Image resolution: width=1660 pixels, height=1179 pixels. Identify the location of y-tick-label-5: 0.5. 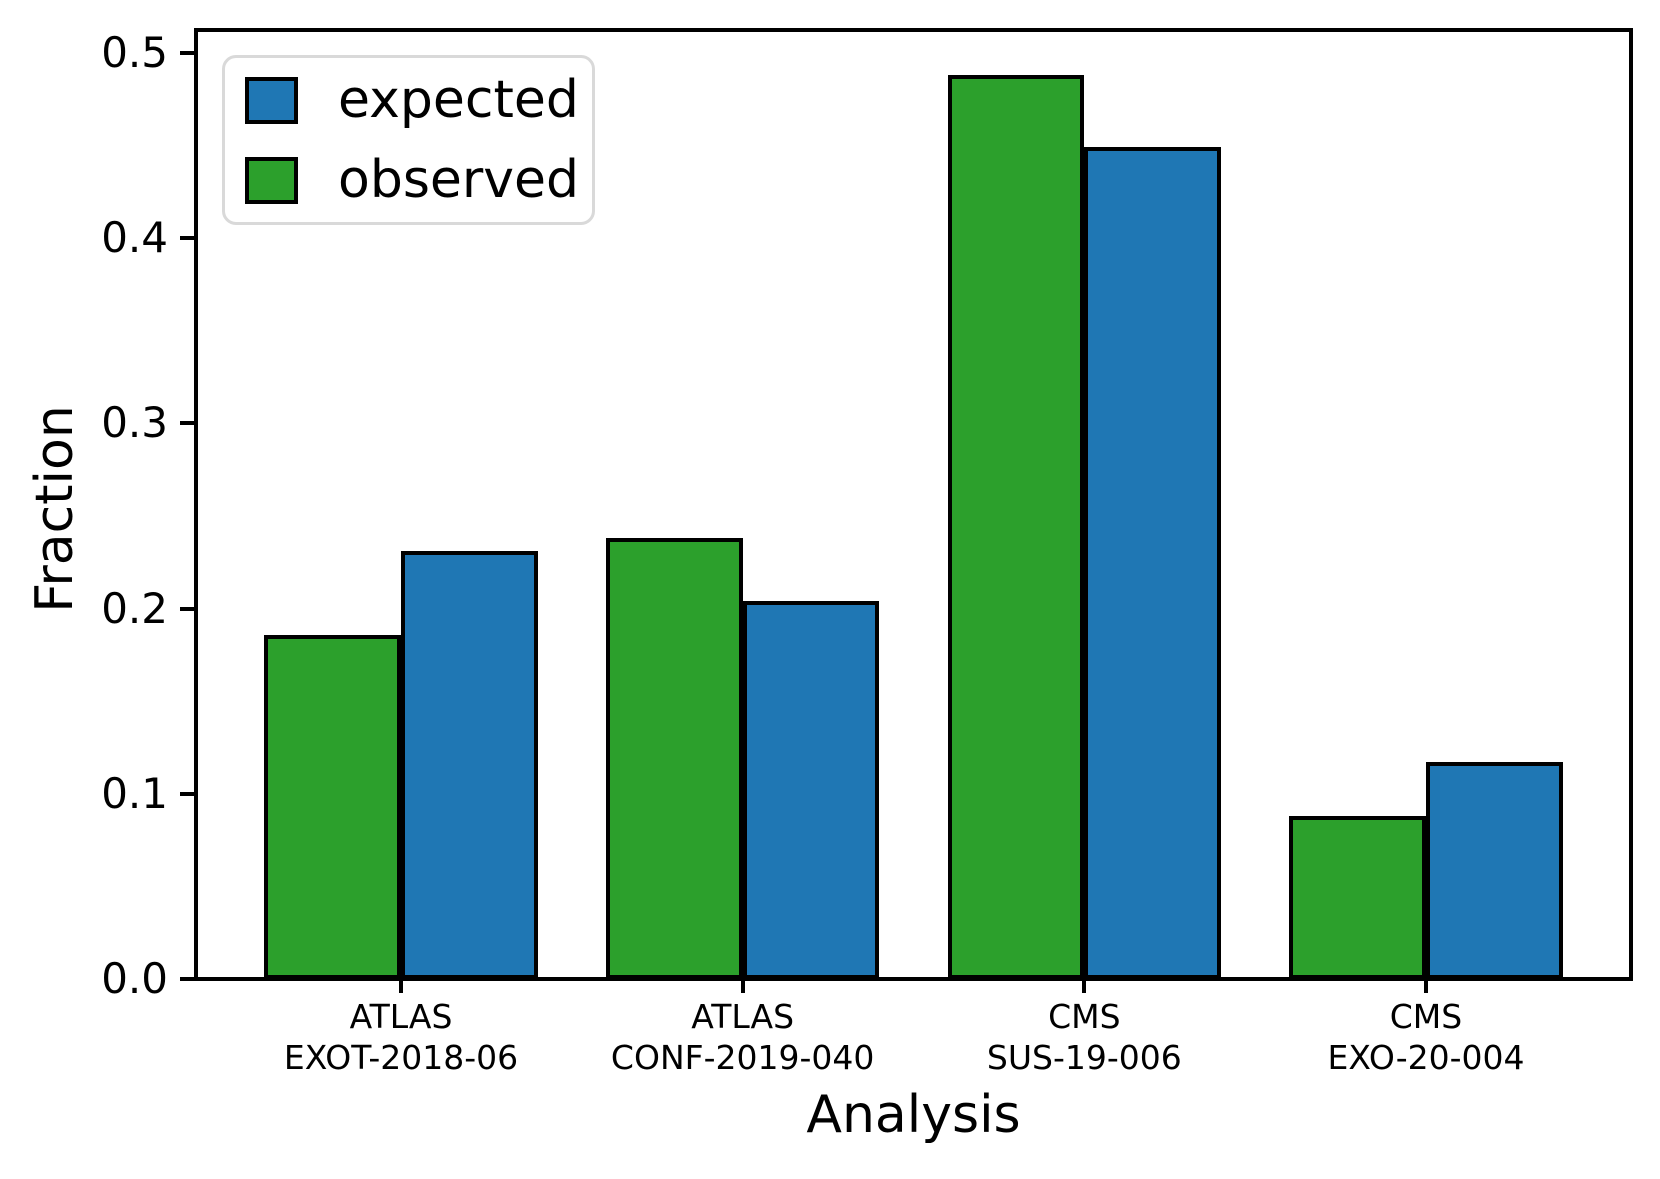
(134, 52).